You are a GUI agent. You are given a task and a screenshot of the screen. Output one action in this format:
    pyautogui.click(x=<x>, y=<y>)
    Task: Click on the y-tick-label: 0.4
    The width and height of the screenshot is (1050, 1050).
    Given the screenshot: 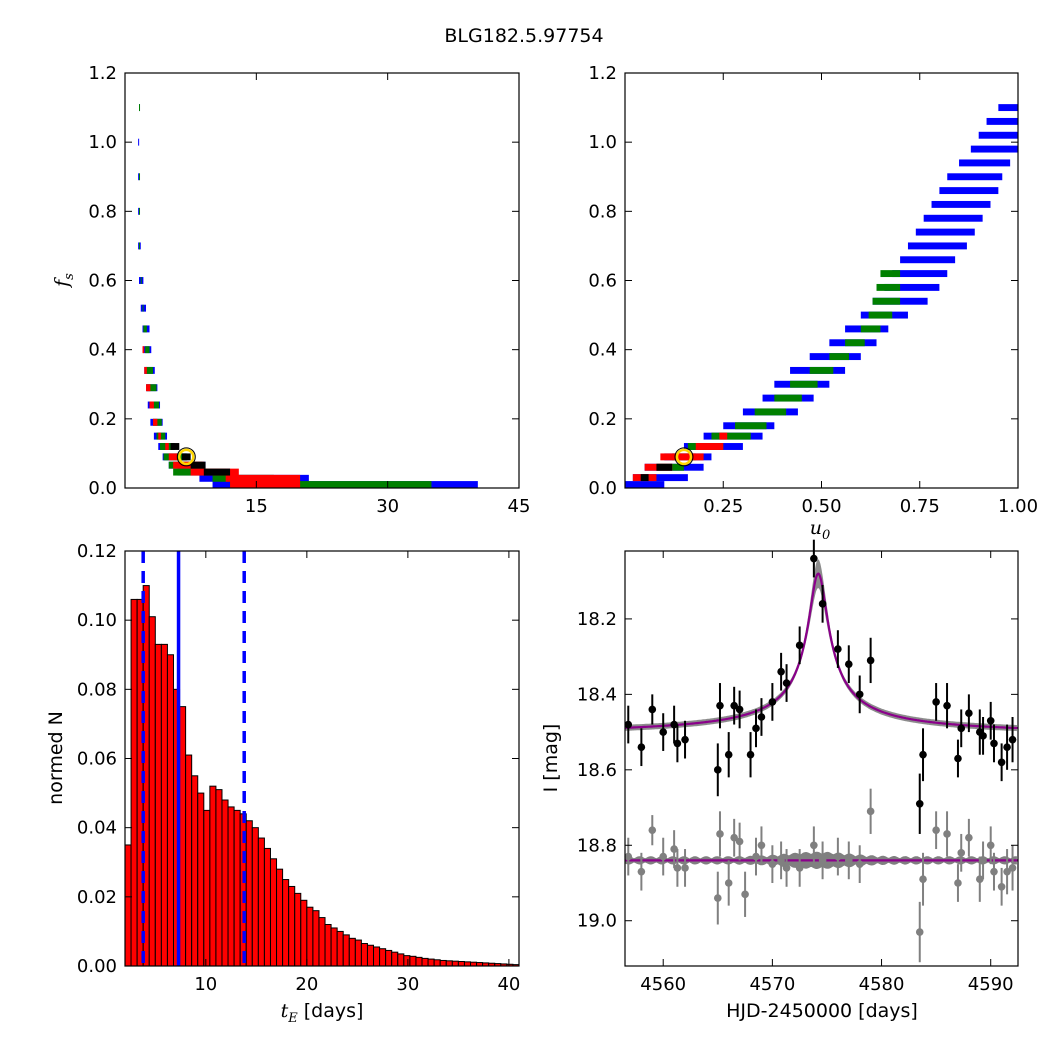 What is the action you would take?
    pyautogui.click(x=102, y=350)
    